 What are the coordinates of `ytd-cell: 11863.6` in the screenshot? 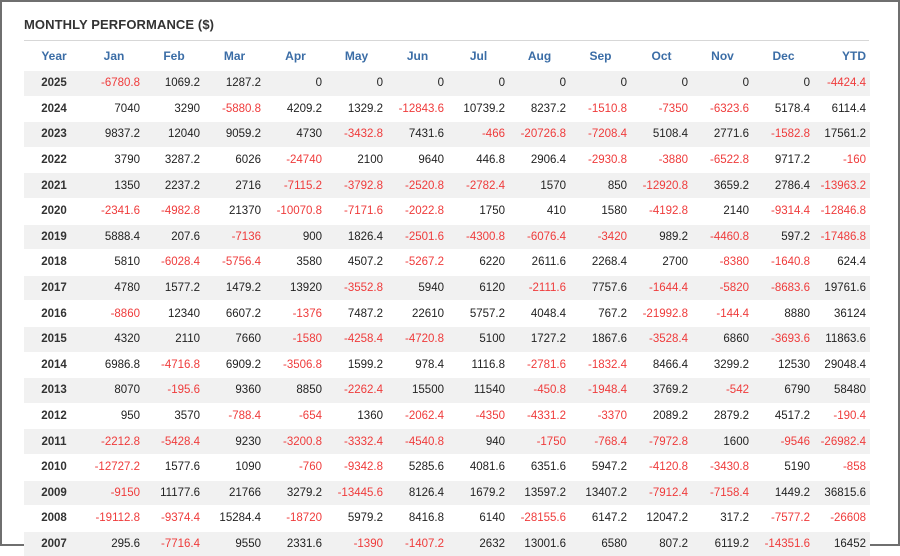 It's located at (842, 339).